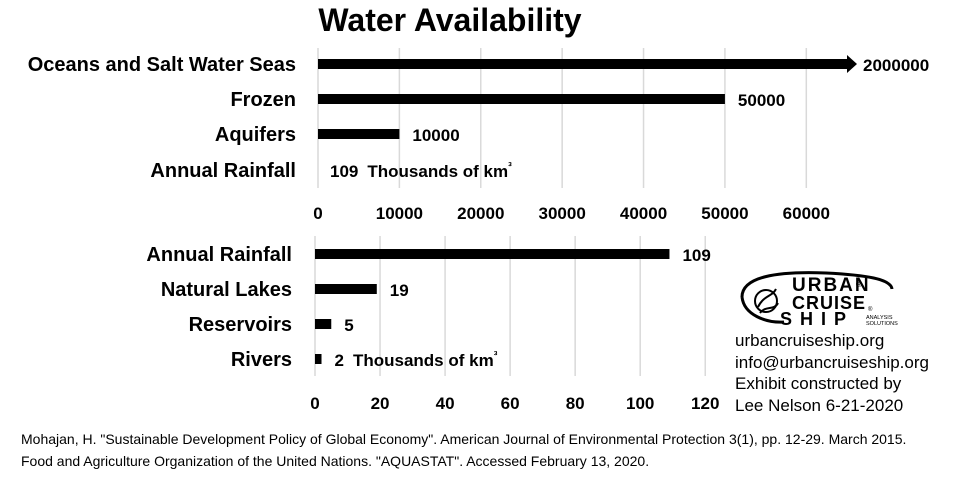 The height and width of the screenshot is (488, 975). Describe the element at coordinates (219, 255) in the screenshot. I see `category-label-1-0: Annual Rainfall` at that location.